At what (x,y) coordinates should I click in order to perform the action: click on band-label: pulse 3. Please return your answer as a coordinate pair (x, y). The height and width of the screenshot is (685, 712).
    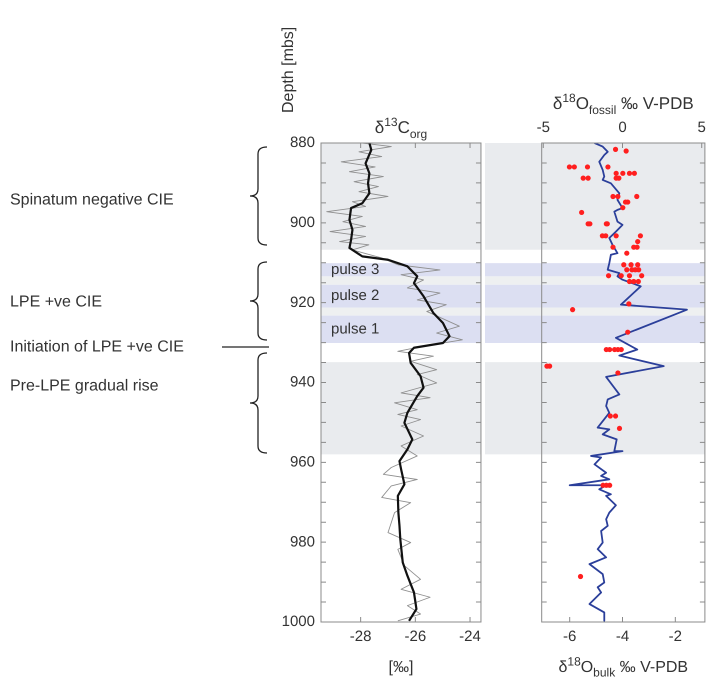
    Looking at the image, I should click on (355, 269).